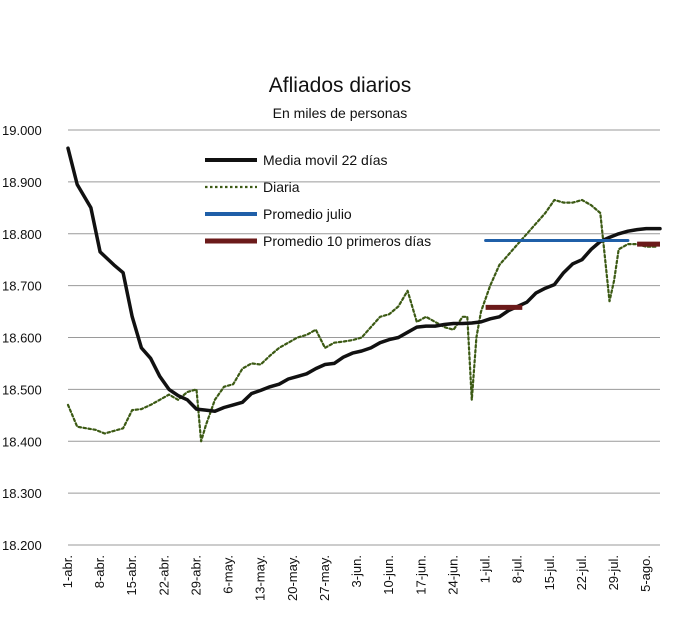 The height and width of the screenshot is (641, 680). I want to click on y-tick-label: 19.000, so click(22, 130).